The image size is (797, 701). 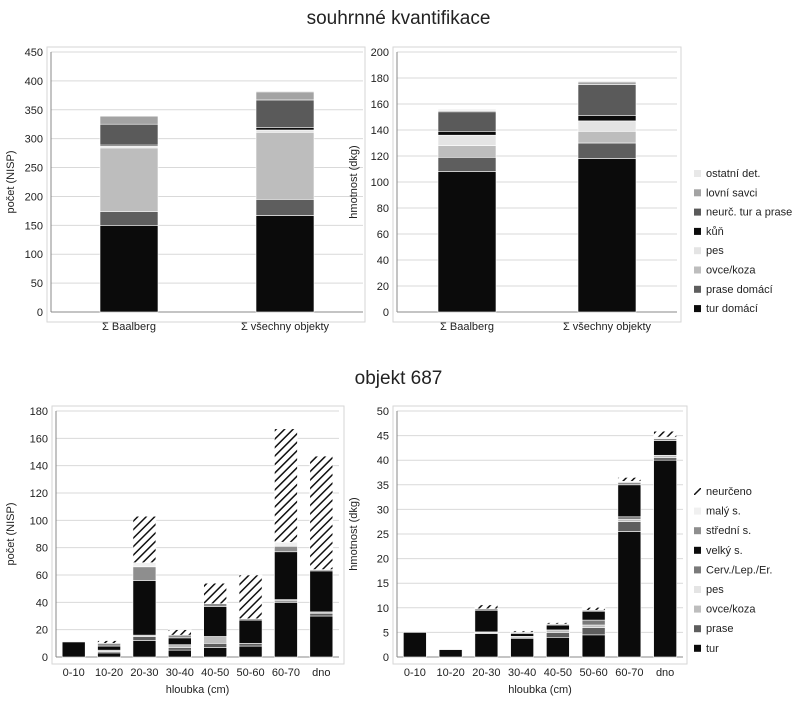 What do you see at coordinates (723, 512) in the screenshot?
I see `legend-label: malý s.` at bounding box center [723, 512].